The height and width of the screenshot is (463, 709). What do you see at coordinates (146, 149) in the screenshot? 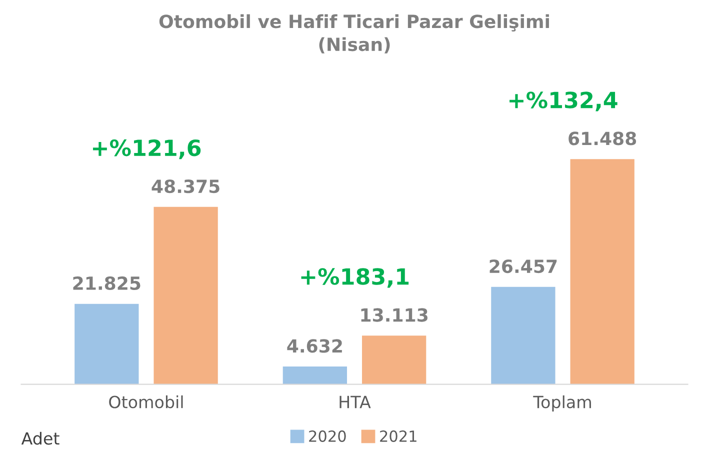
I see `text: +%121,6` at bounding box center [146, 149].